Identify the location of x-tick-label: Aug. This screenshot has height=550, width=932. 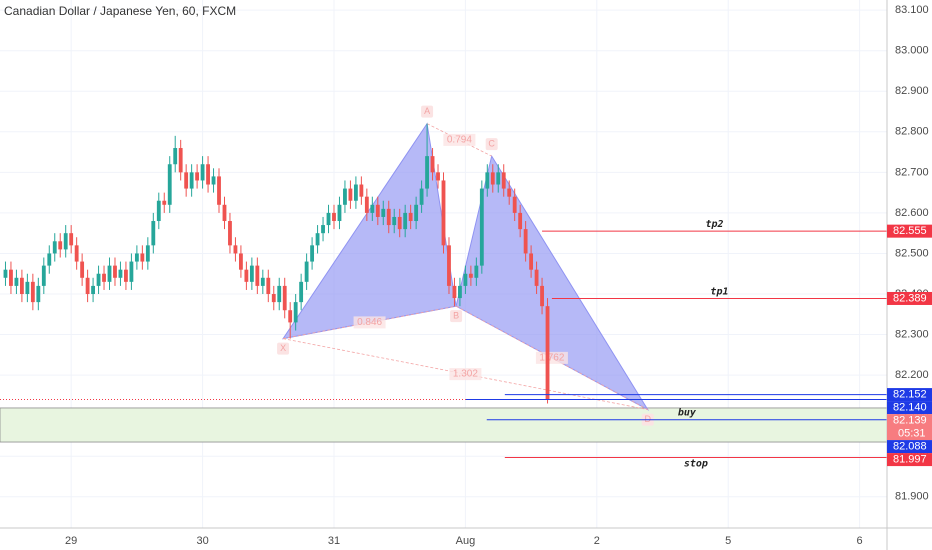
(466, 541).